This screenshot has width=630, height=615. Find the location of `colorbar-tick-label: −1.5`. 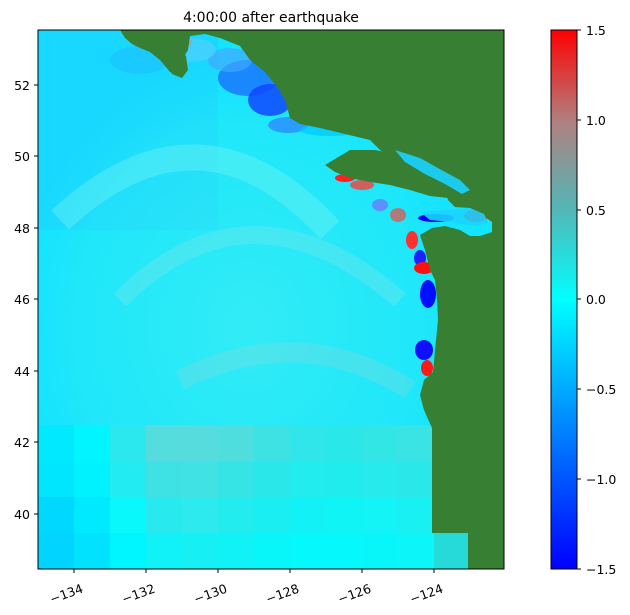

colorbar-tick-label: −1.5 is located at coordinates (601, 569).